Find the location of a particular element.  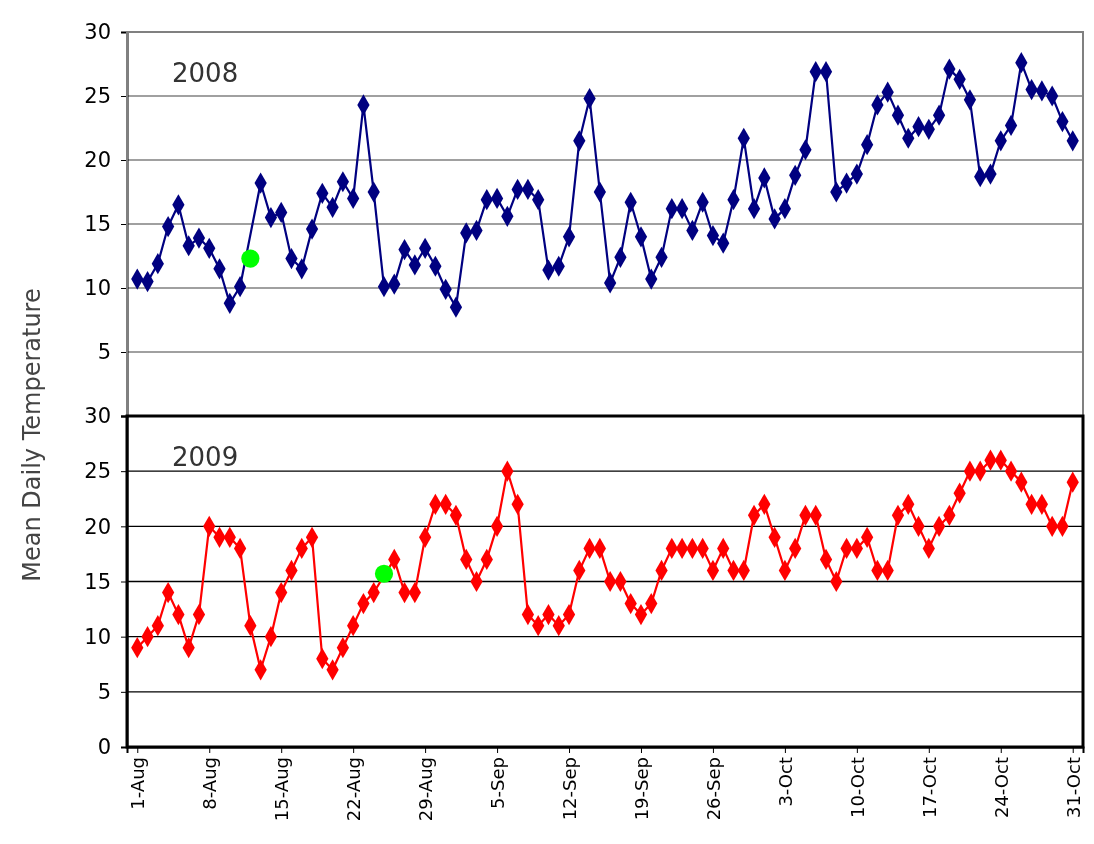

x-tick-label: 15-Aug is located at coordinates (281, 789).